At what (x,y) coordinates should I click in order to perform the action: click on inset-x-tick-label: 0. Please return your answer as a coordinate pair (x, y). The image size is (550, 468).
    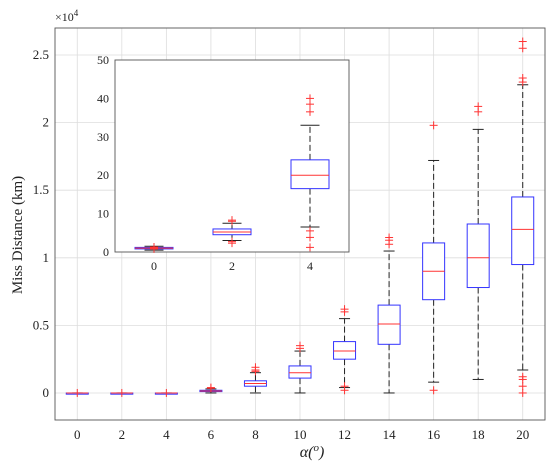
    Looking at the image, I should click on (154, 266).